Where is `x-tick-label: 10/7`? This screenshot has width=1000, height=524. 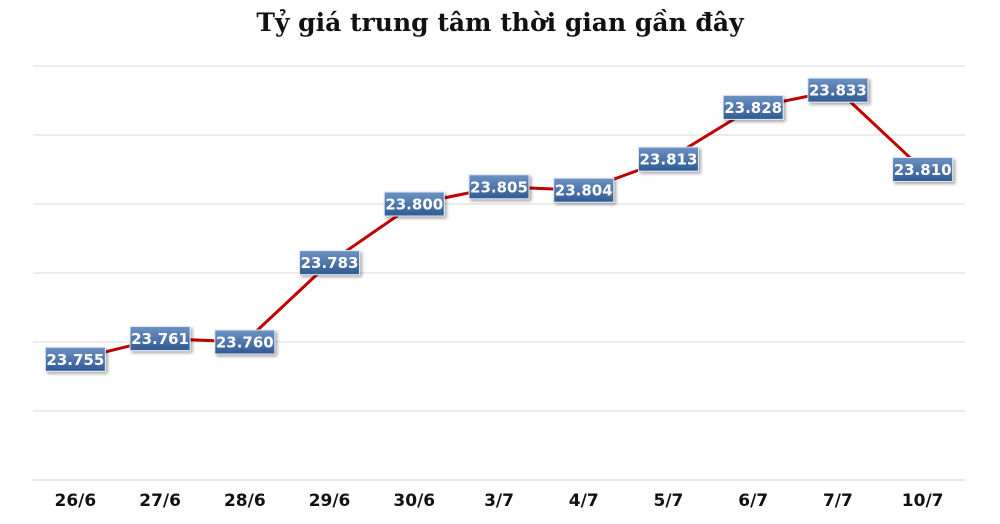
x-tick-label: 10/7 is located at coordinates (923, 501).